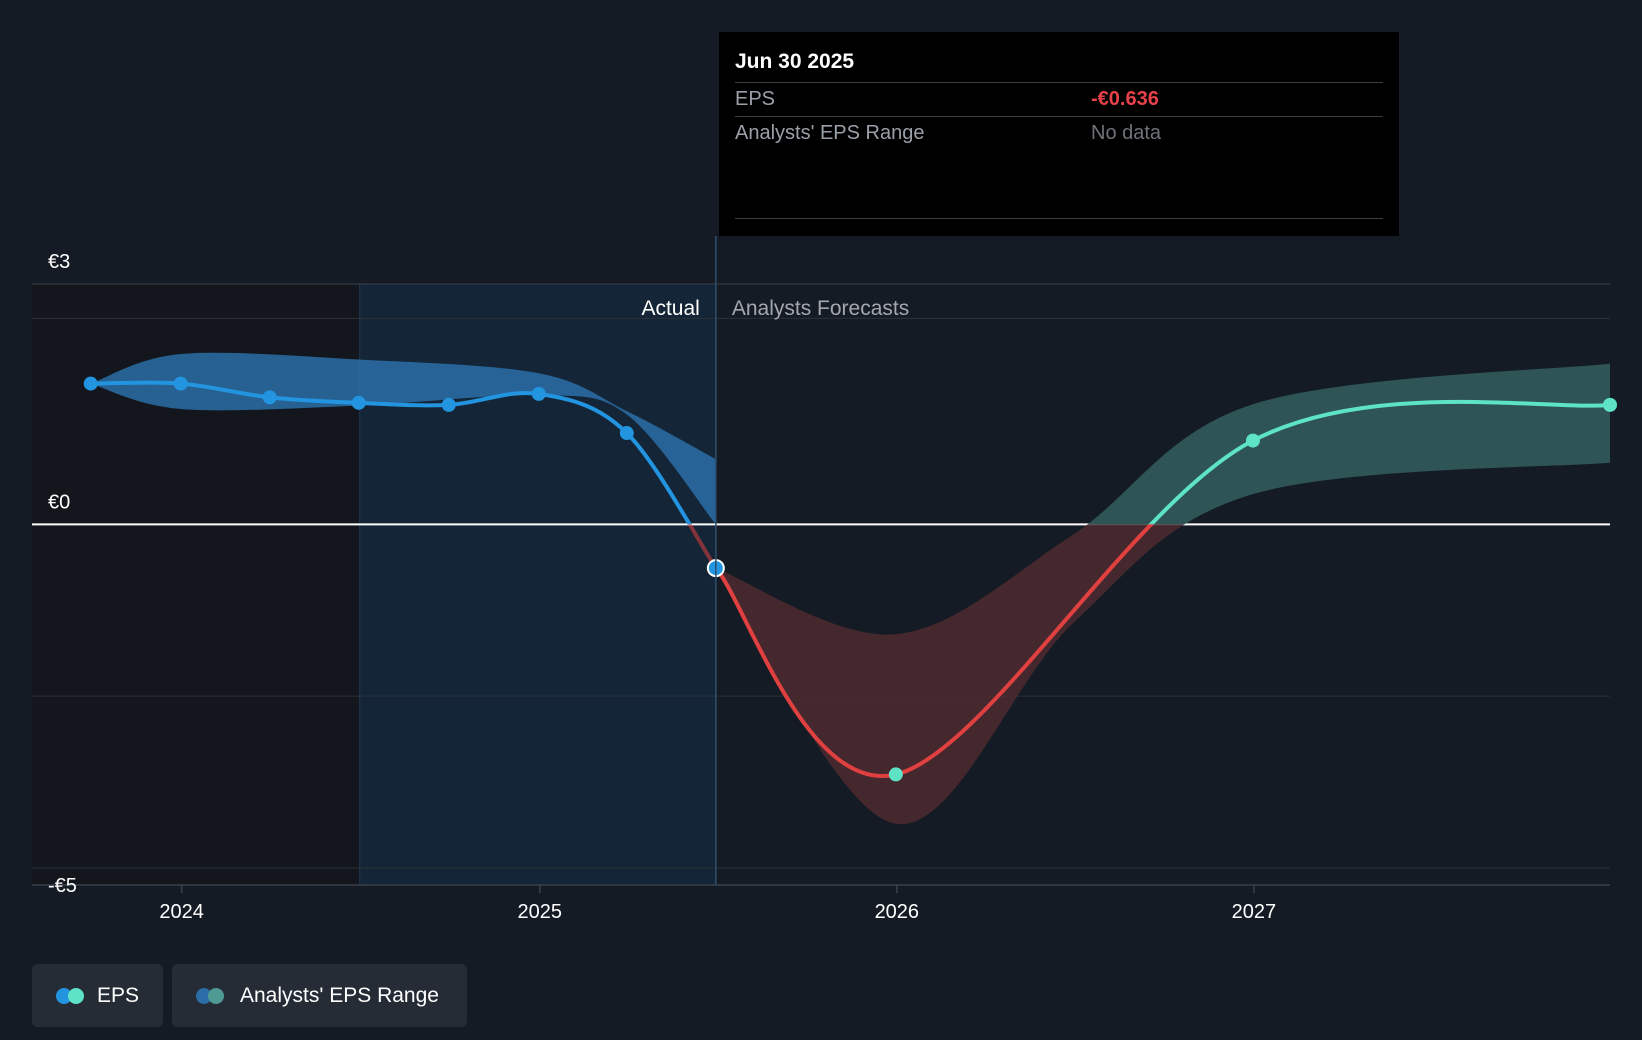 The width and height of the screenshot is (1642, 1040). Describe the element at coordinates (830, 133) in the screenshot. I see `tooltip-range-label: Analysts' EPS Range` at that location.